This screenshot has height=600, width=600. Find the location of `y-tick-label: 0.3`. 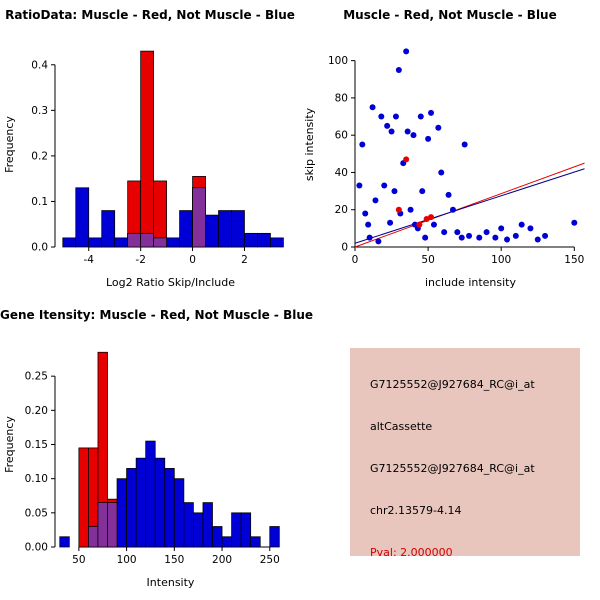

y-tick-label: 0.3 is located at coordinates (39, 111).